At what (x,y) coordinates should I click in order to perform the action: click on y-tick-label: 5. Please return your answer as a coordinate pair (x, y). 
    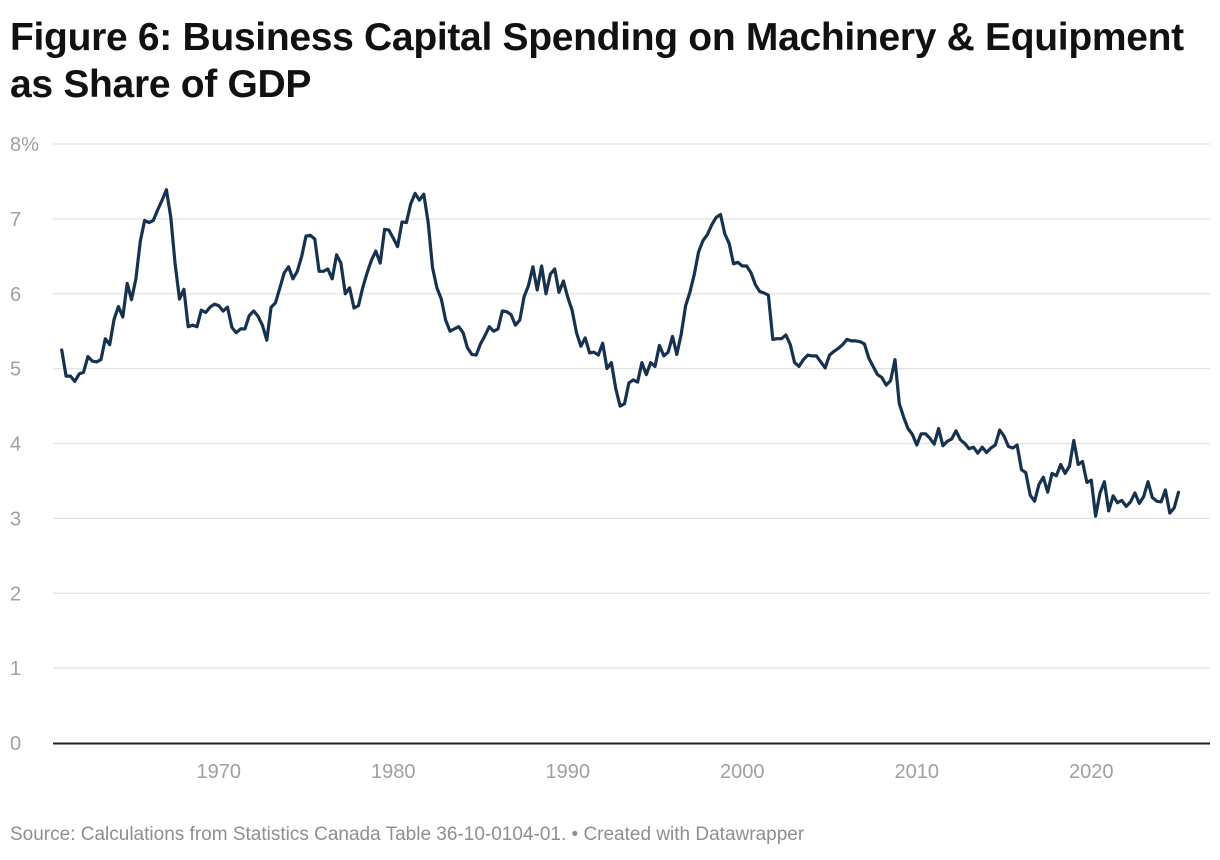
    Looking at the image, I should click on (15, 370).